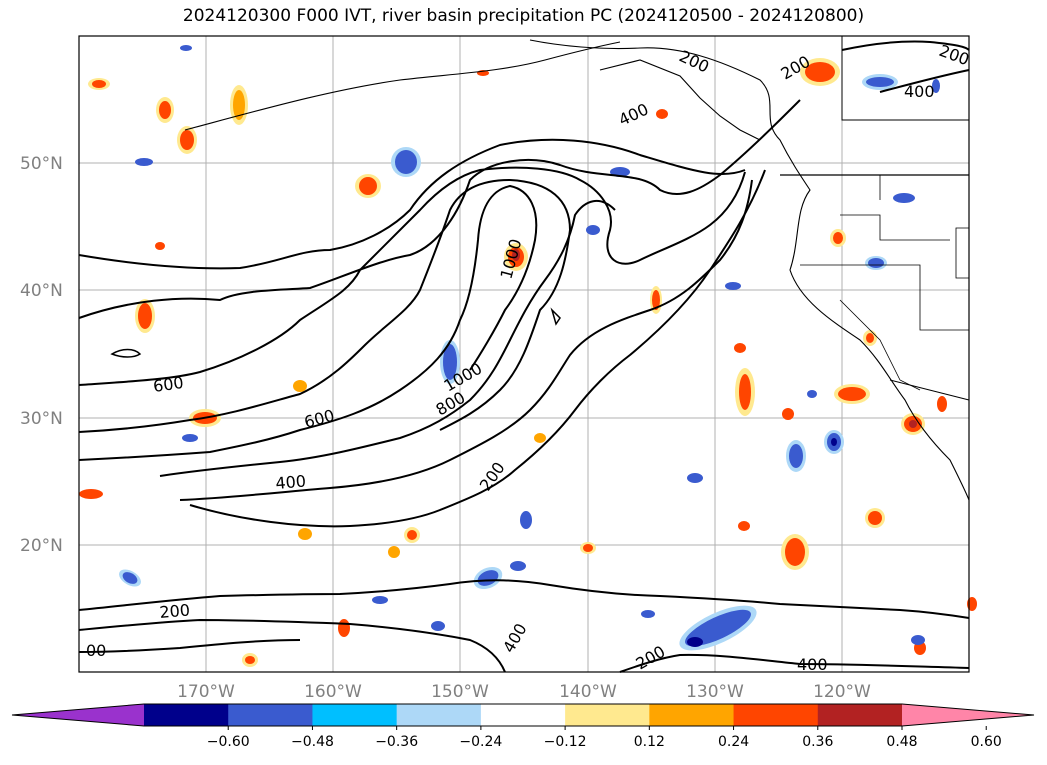  What do you see at coordinates (402, 86) in the screenshot?
I see `aleutian-chain` at bounding box center [402, 86].